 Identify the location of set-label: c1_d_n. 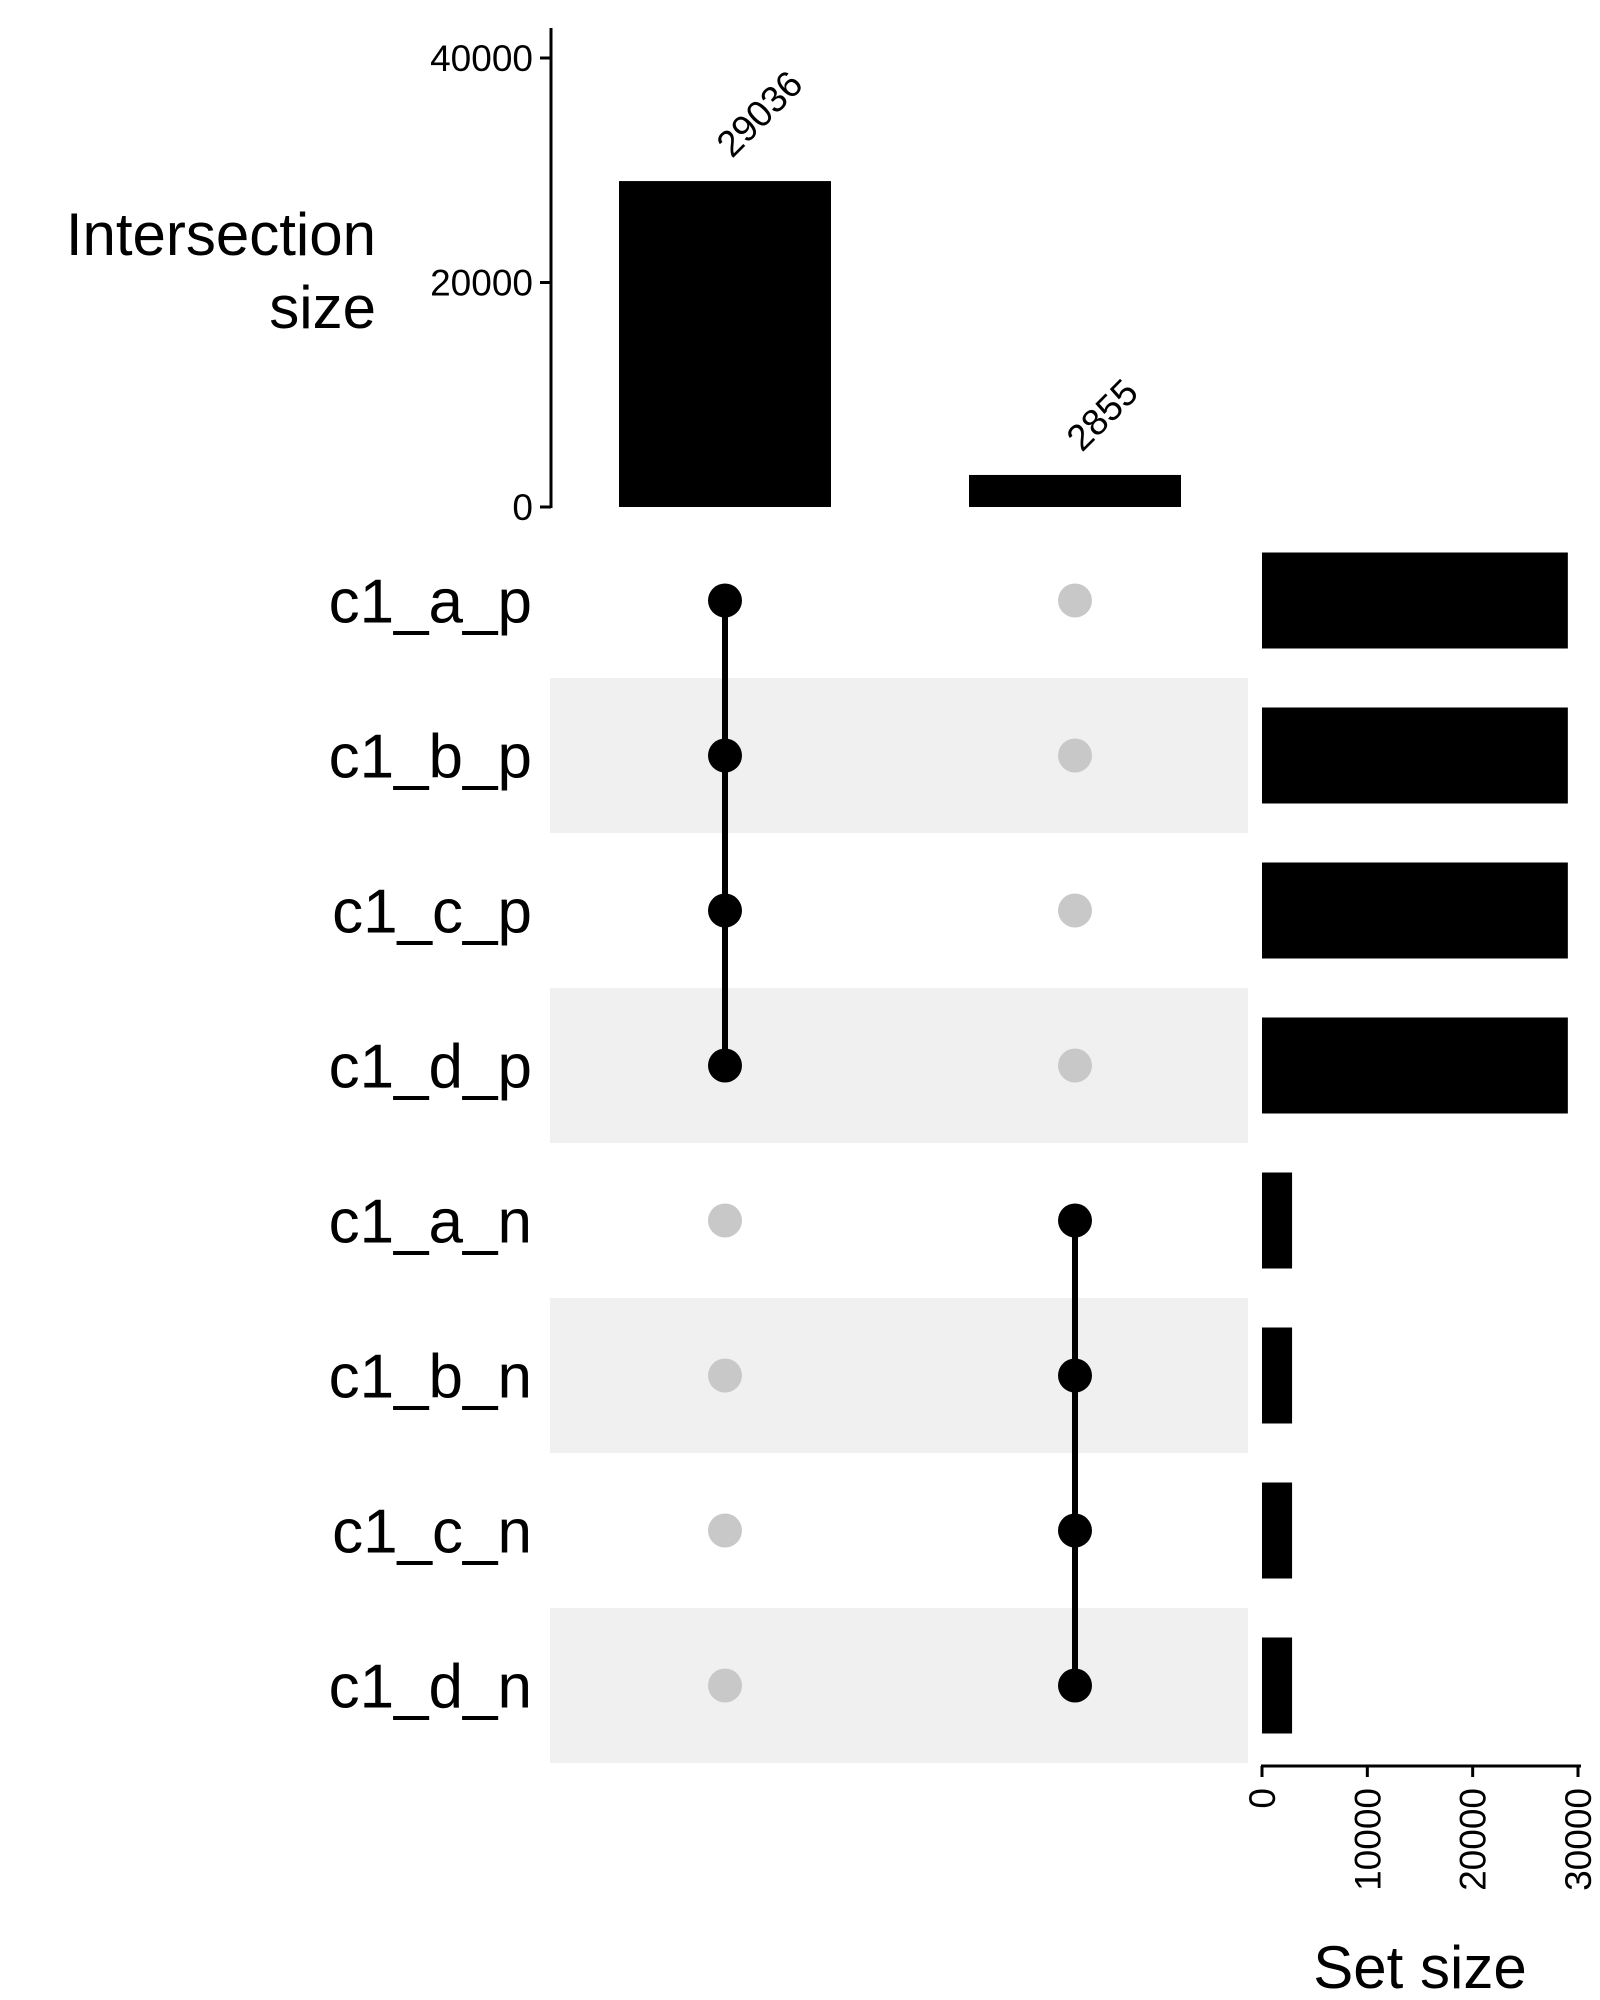
(430, 1687).